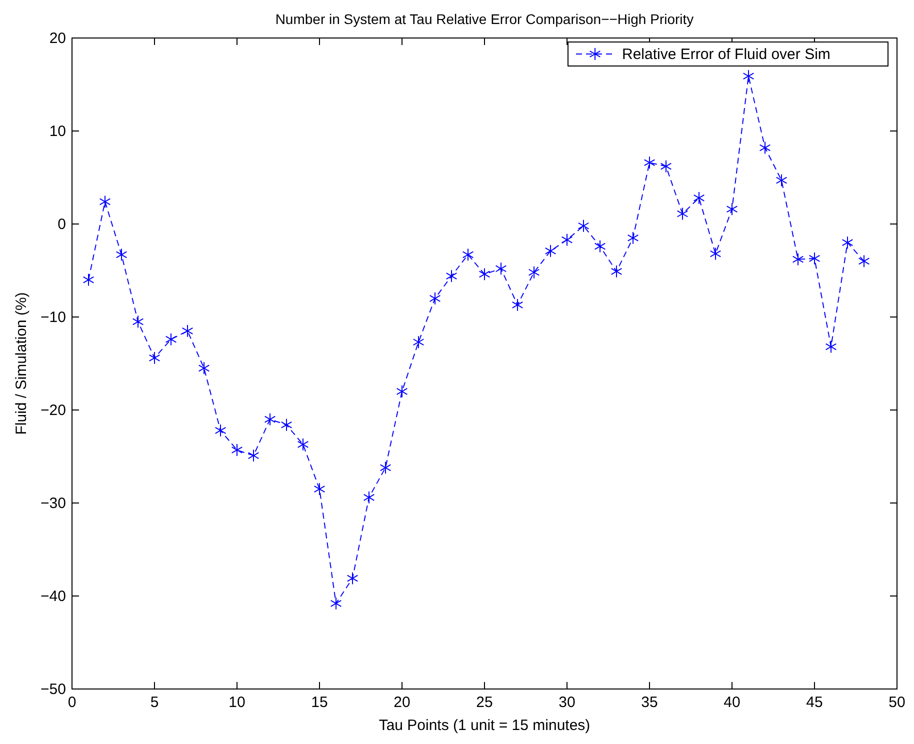  I want to click on x-tick-label: 30, so click(567, 702).